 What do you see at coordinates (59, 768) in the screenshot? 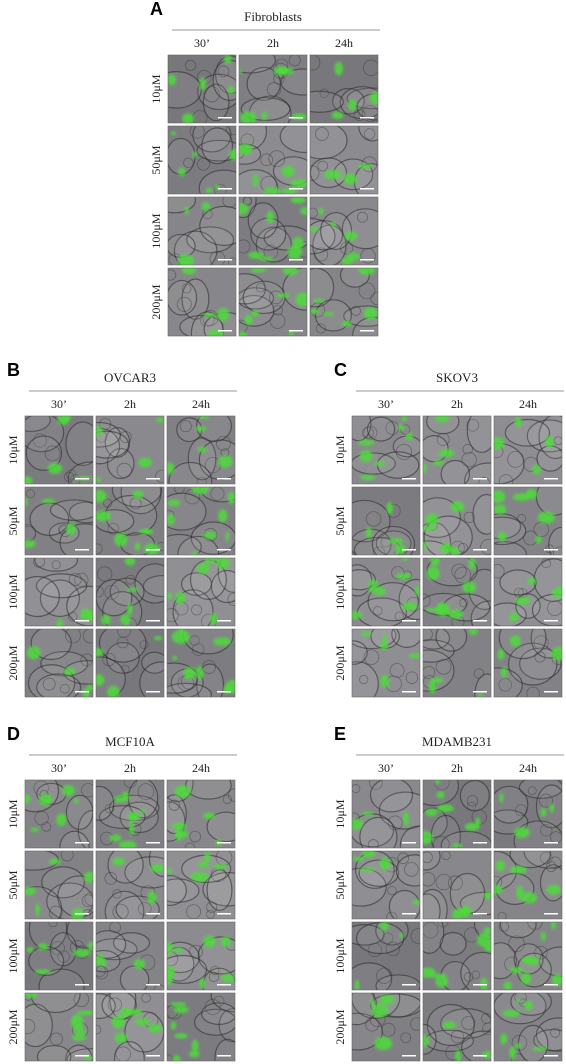
I see `column-header: 30’` at bounding box center [59, 768].